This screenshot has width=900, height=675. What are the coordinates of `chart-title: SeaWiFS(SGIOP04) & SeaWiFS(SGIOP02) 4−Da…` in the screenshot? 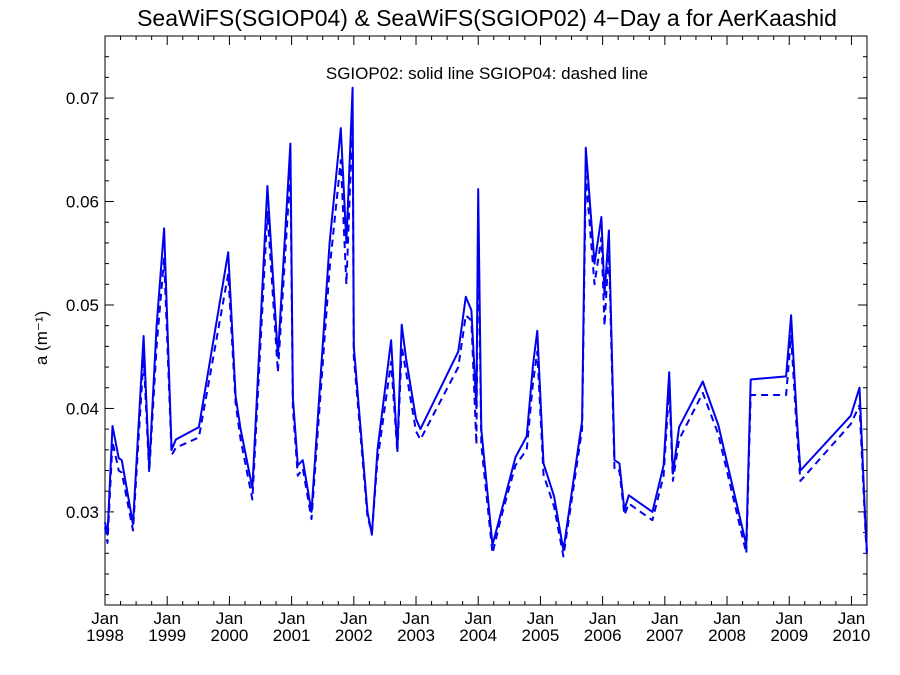 It's located at (487, 18).